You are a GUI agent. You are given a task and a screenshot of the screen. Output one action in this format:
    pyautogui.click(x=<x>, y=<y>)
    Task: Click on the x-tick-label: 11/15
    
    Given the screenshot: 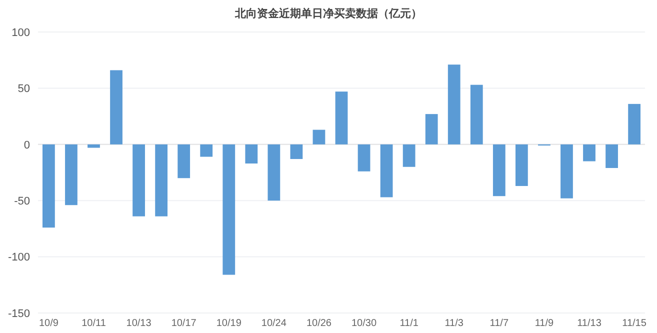 What is the action you would take?
    pyautogui.click(x=634, y=323)
    